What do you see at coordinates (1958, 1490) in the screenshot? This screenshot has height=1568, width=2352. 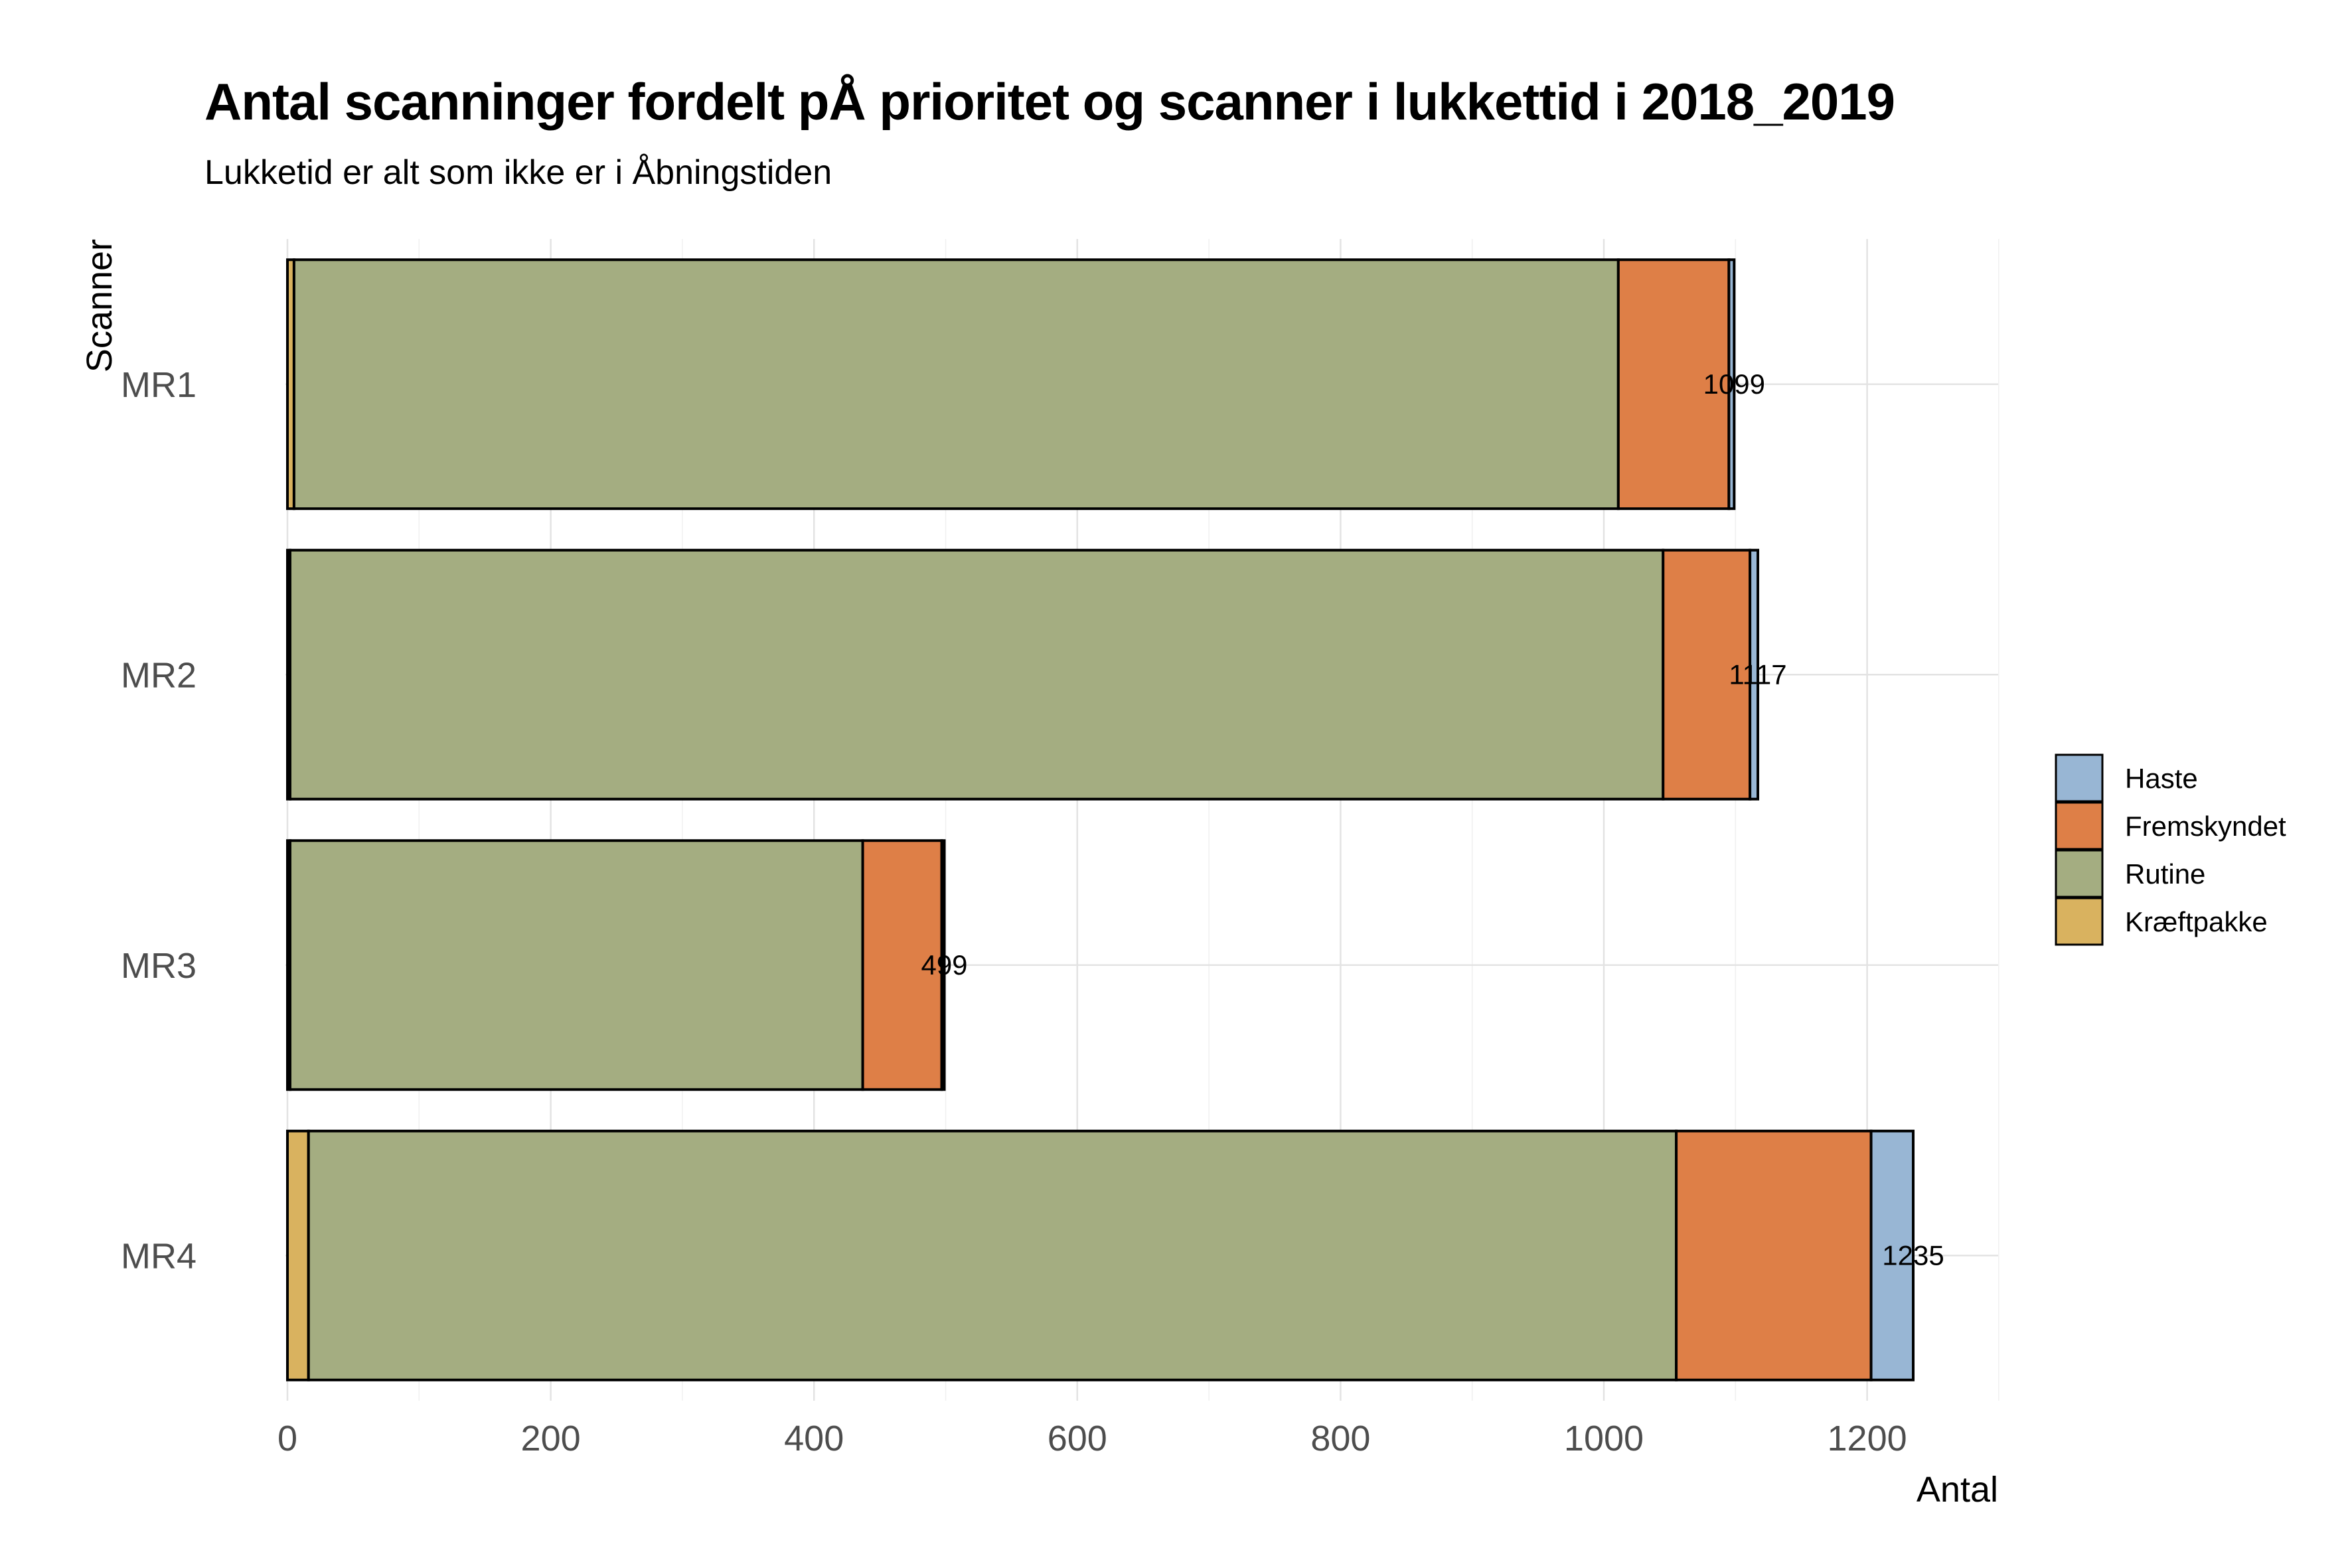 I see `x-axis-title: Antal` at bounding box center [1958, 1490].